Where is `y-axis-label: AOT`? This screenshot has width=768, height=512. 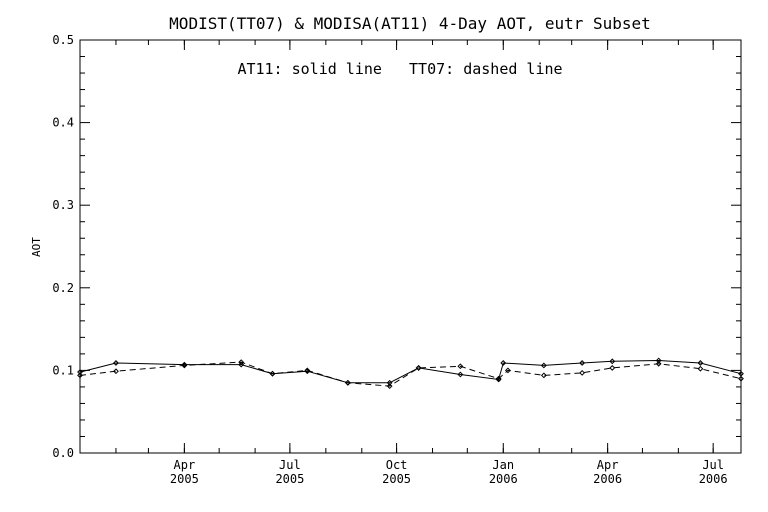
y-axis-label: AOT is located at coordinates (36, 247).